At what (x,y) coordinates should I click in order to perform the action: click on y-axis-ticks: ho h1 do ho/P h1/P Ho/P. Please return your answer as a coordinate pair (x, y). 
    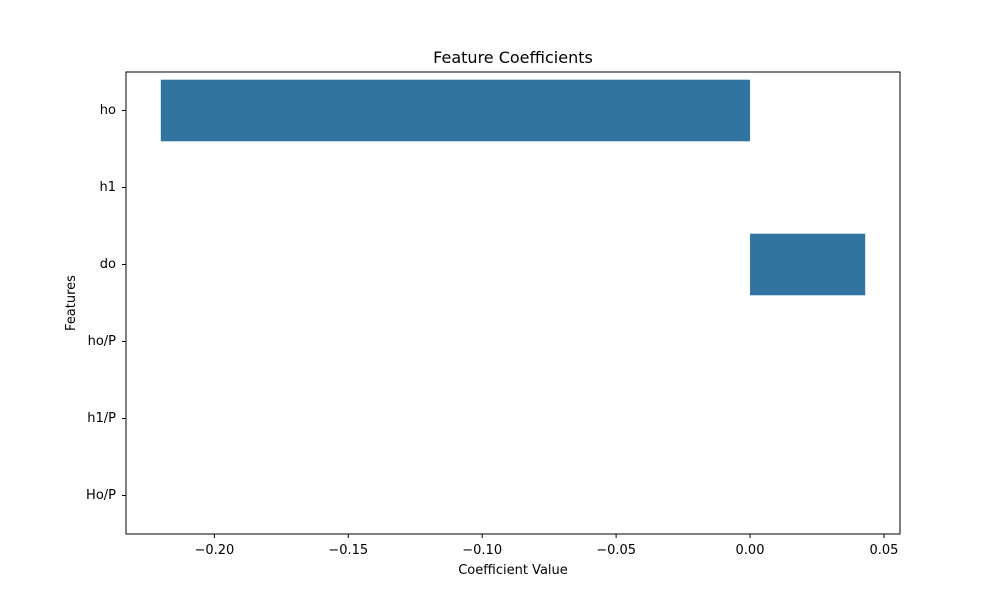
    Looking at the image, I should click on (106, 303).